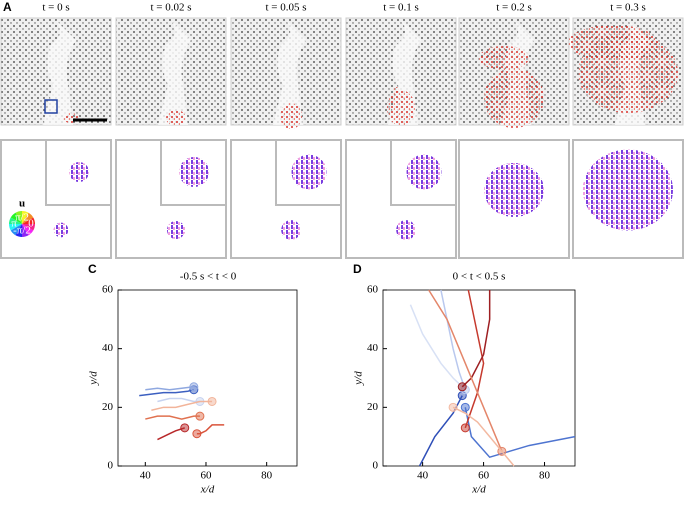  What do you see at coordinates (55, 8) in the screenshot?
I see `panel-title: t = 0 s` at bounding box center [55, 8].